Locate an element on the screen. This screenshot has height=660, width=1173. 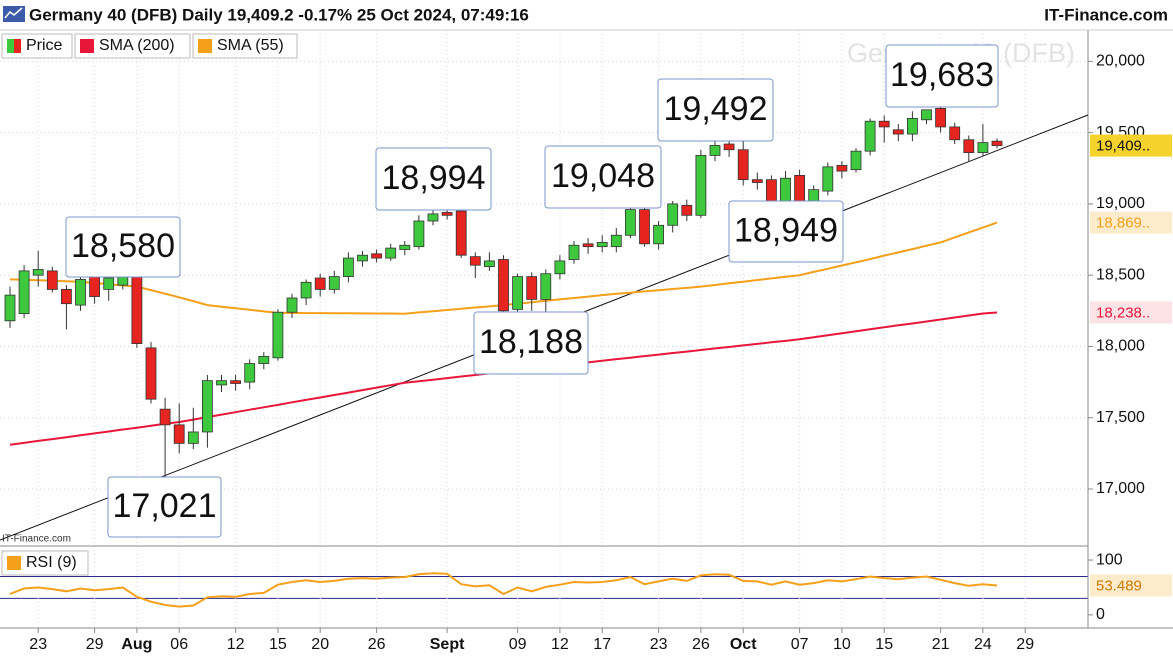
legend-label: RSI (9) is located at coordinates (51, 562).